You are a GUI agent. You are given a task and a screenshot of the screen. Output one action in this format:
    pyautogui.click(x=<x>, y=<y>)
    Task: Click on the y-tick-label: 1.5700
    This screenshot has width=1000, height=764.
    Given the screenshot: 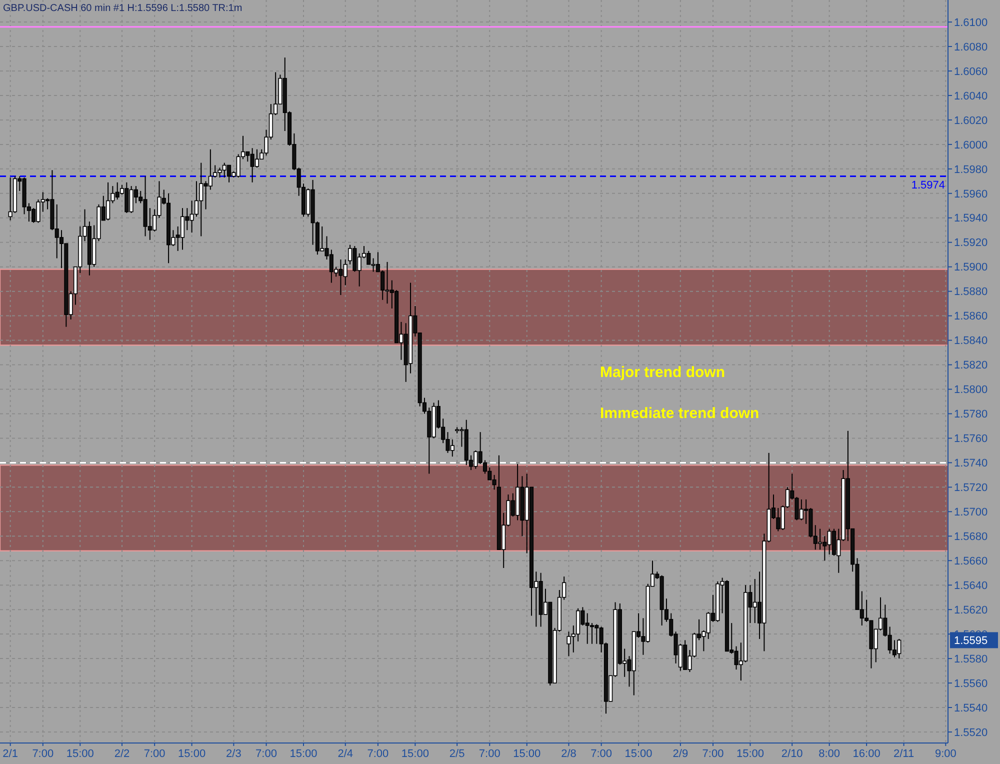 What is the action you would take?
    pyautogui.click(x=971, y=512)
    